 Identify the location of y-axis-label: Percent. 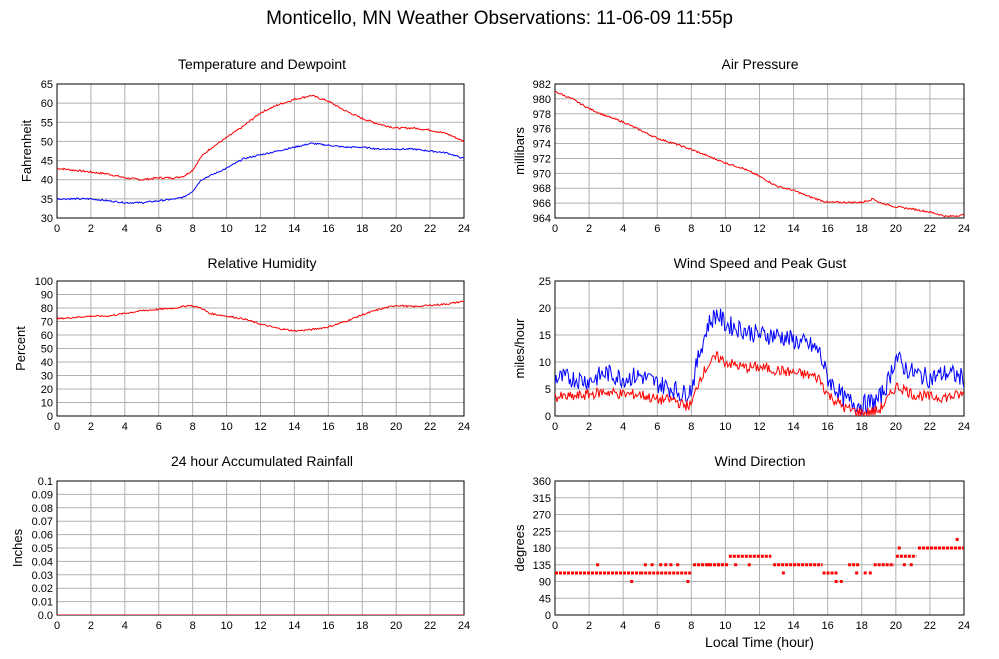
(20, 348).